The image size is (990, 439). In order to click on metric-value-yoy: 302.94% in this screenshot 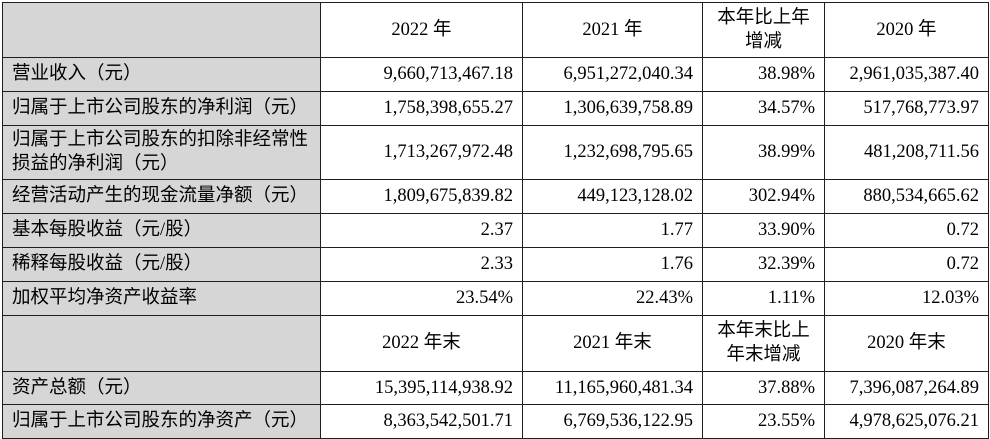, I will do `click(763, 196)`.